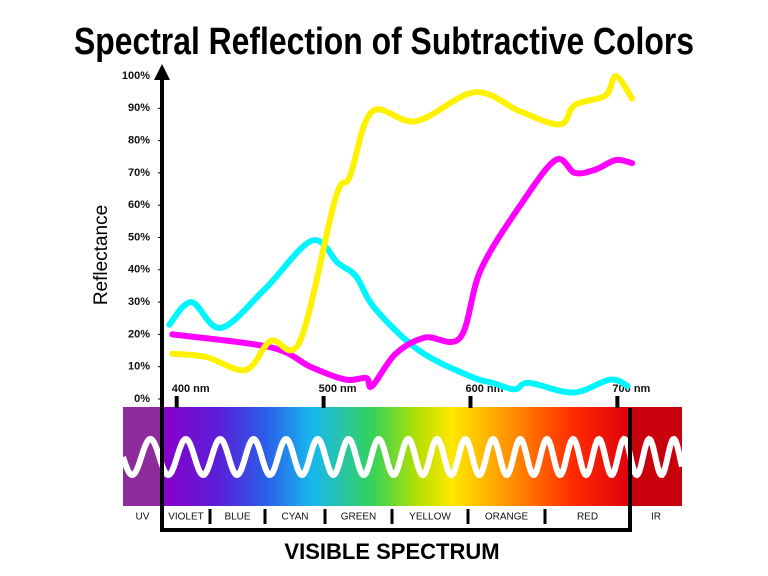 The image size is (768, 576). Describe the element at coordinates (162, 72) in the screenshot. I see `axis-arrow` at that location.